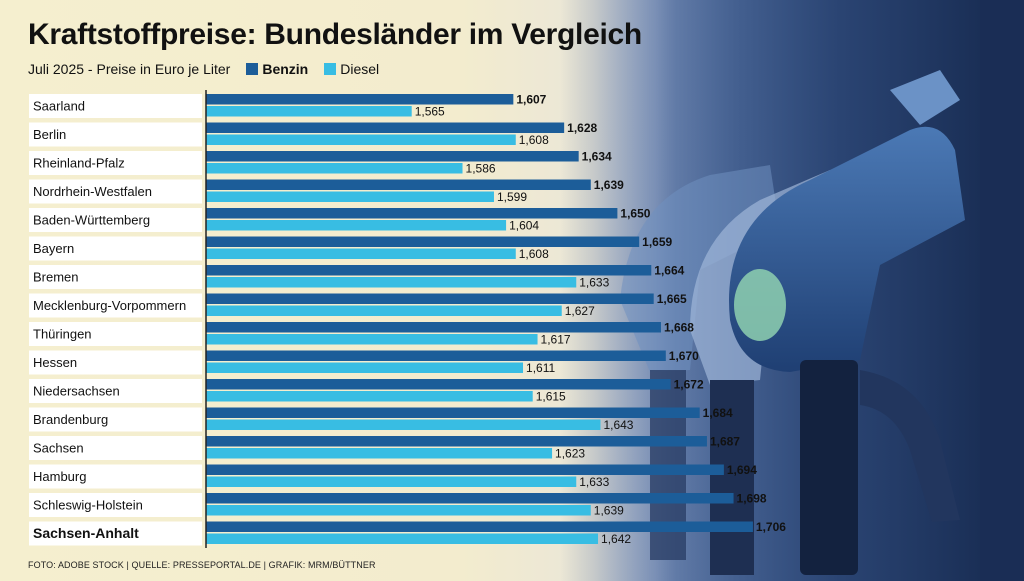 The height and width of the screenshot is (581, 1024). Describe the element at coordinates (92, 191) in the screenshot. I see `category-label: Nordrhein-Westfalen` at that location.